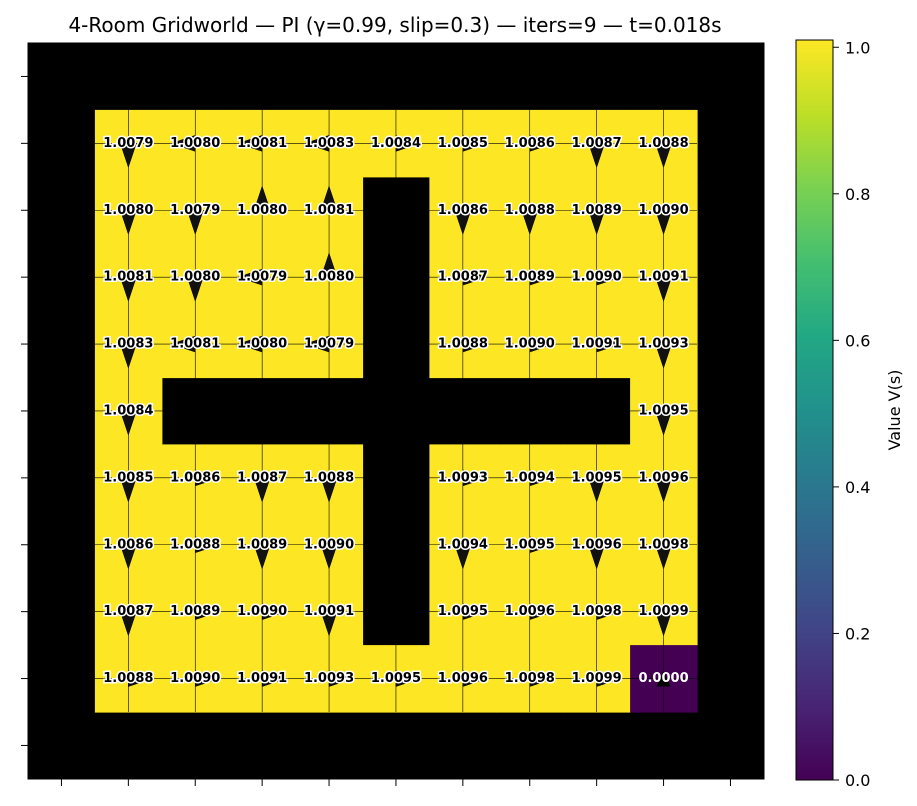 The image size is (917, 806). Describe the element at coordinates (857, 780) in the screenshot. I see `colorbar-tick-label: 0.0` at that location.